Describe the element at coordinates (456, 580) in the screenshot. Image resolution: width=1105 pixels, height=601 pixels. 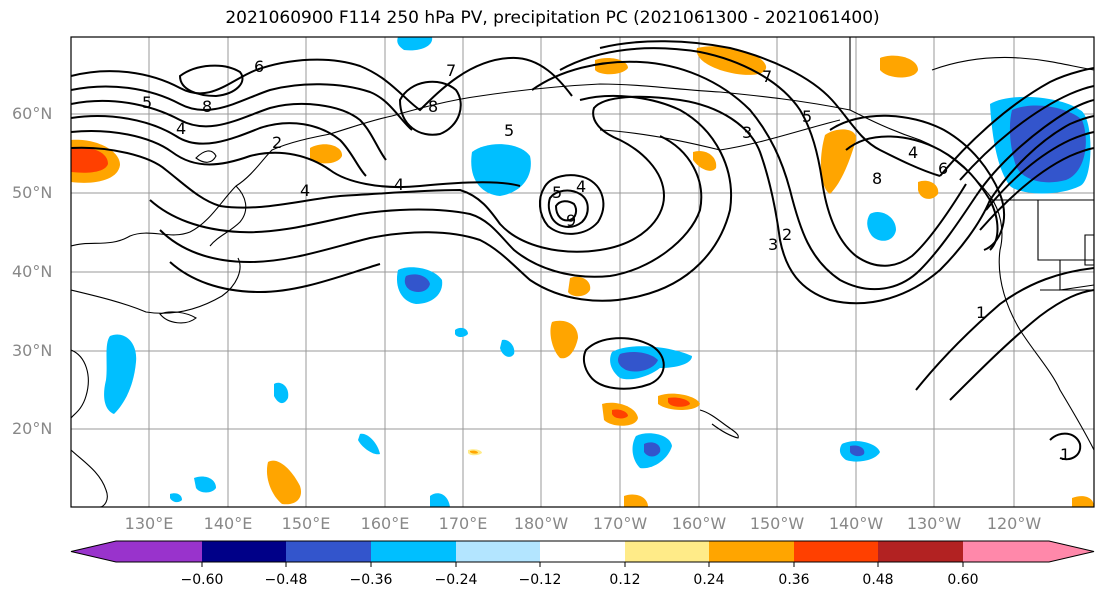
I see `colorbar-tick-label: −0.24` at that location.